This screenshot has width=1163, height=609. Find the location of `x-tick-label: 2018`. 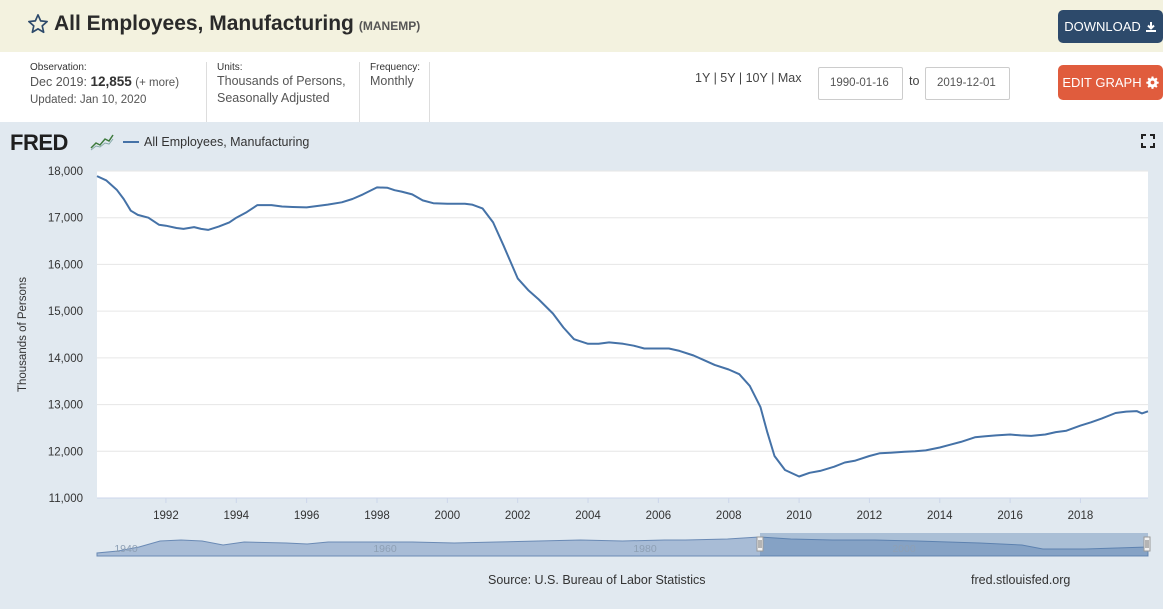

x-tick-label: 2018 is located at coordinates (1081, 516).